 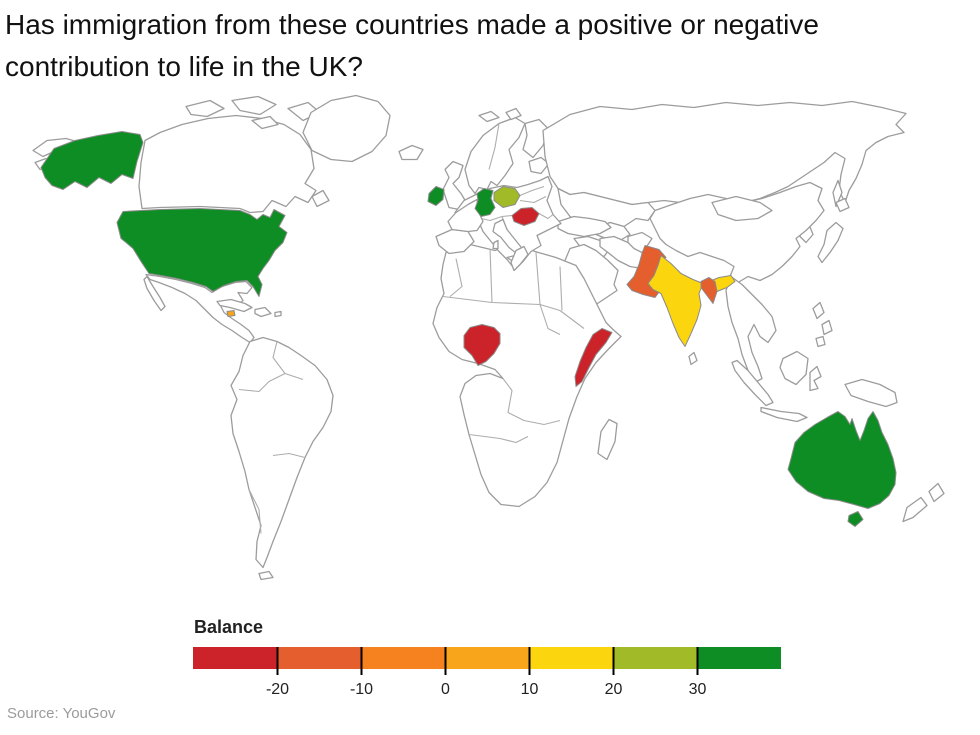 I want to click on island-puerto-rico, so click(x=278, y=314).